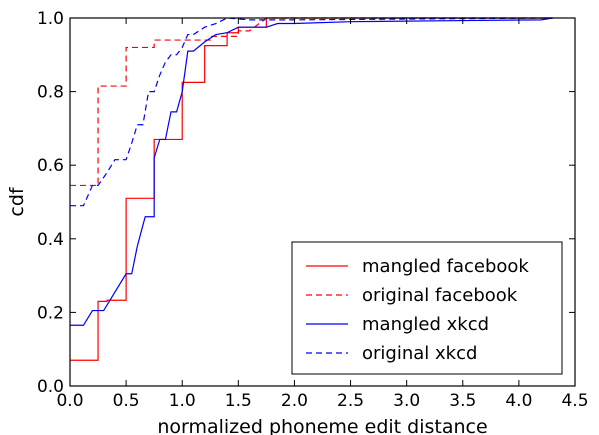 The width and height of the screenshot is (599, 435). I want to click on x-tick-label: 3.0, so click(406, 401).